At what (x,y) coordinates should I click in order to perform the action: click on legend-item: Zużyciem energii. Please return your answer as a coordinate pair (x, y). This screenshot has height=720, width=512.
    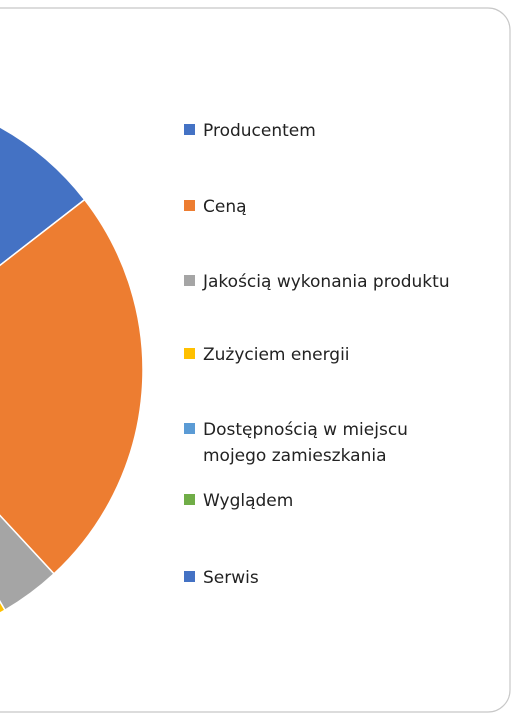
    Looking at the image, I should click on (343, 355).